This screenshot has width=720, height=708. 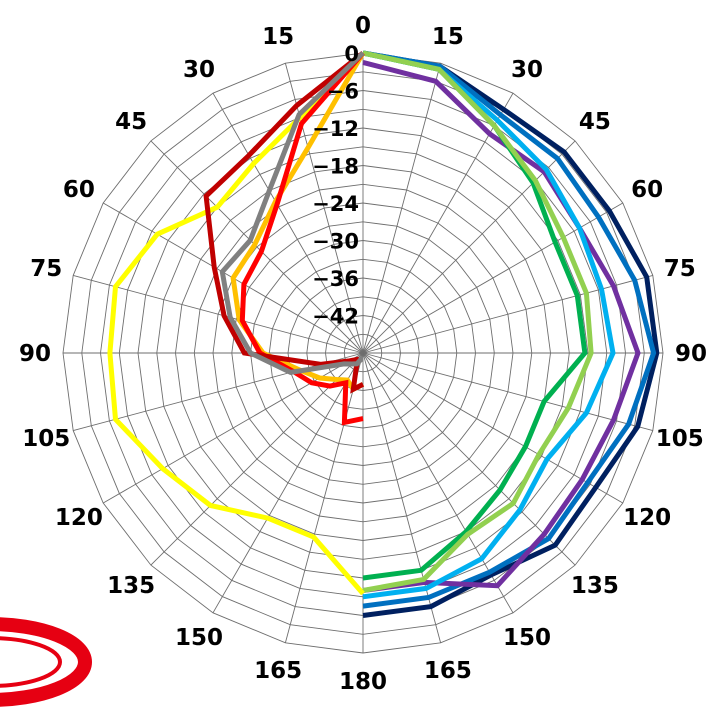 I want to click on logo-ring-outer, so click(x=42, y=662).